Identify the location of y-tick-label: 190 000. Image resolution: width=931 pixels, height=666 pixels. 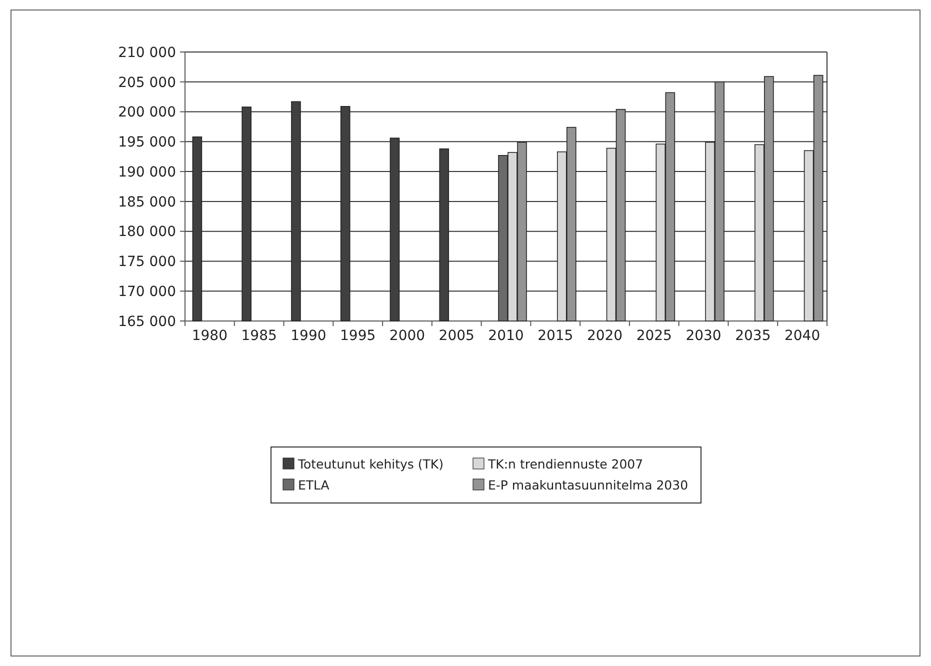
(147, 172).